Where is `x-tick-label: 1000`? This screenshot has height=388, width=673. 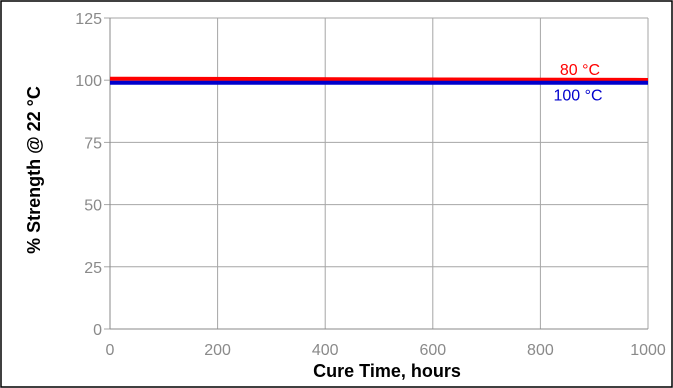 x-tick-label: 1000 is located at coordinates (648, 350).